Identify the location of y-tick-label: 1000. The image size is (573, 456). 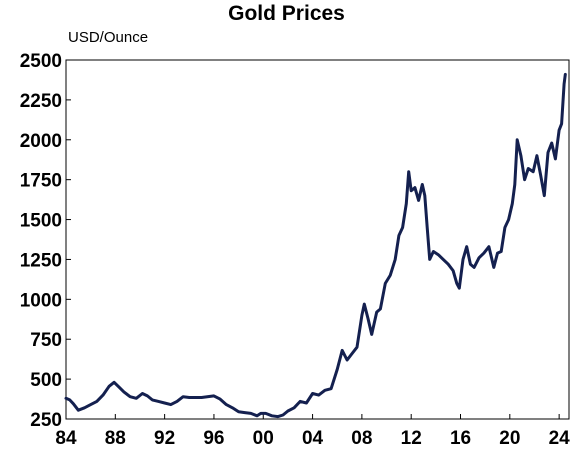
(41, 300).